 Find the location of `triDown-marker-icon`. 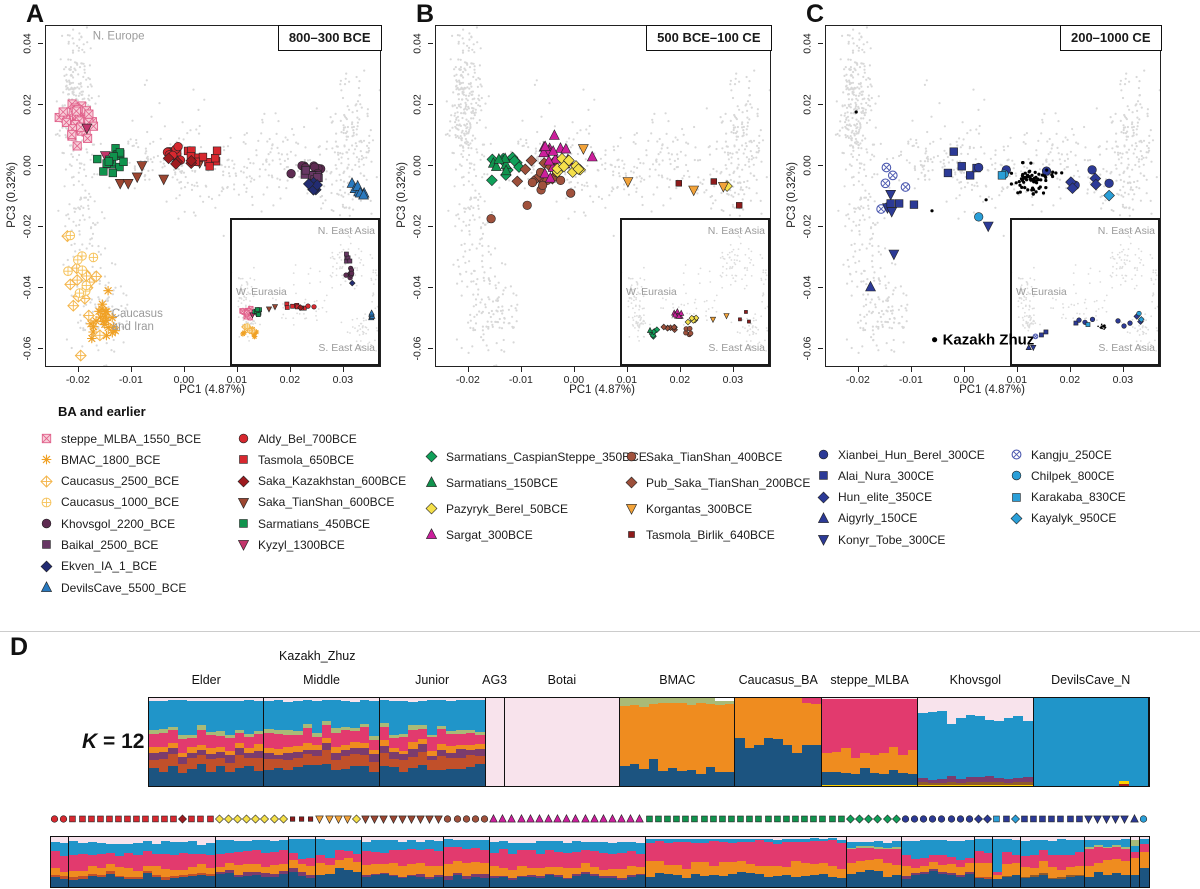

triDown-marker-icon is located at coordinates (439, 819).